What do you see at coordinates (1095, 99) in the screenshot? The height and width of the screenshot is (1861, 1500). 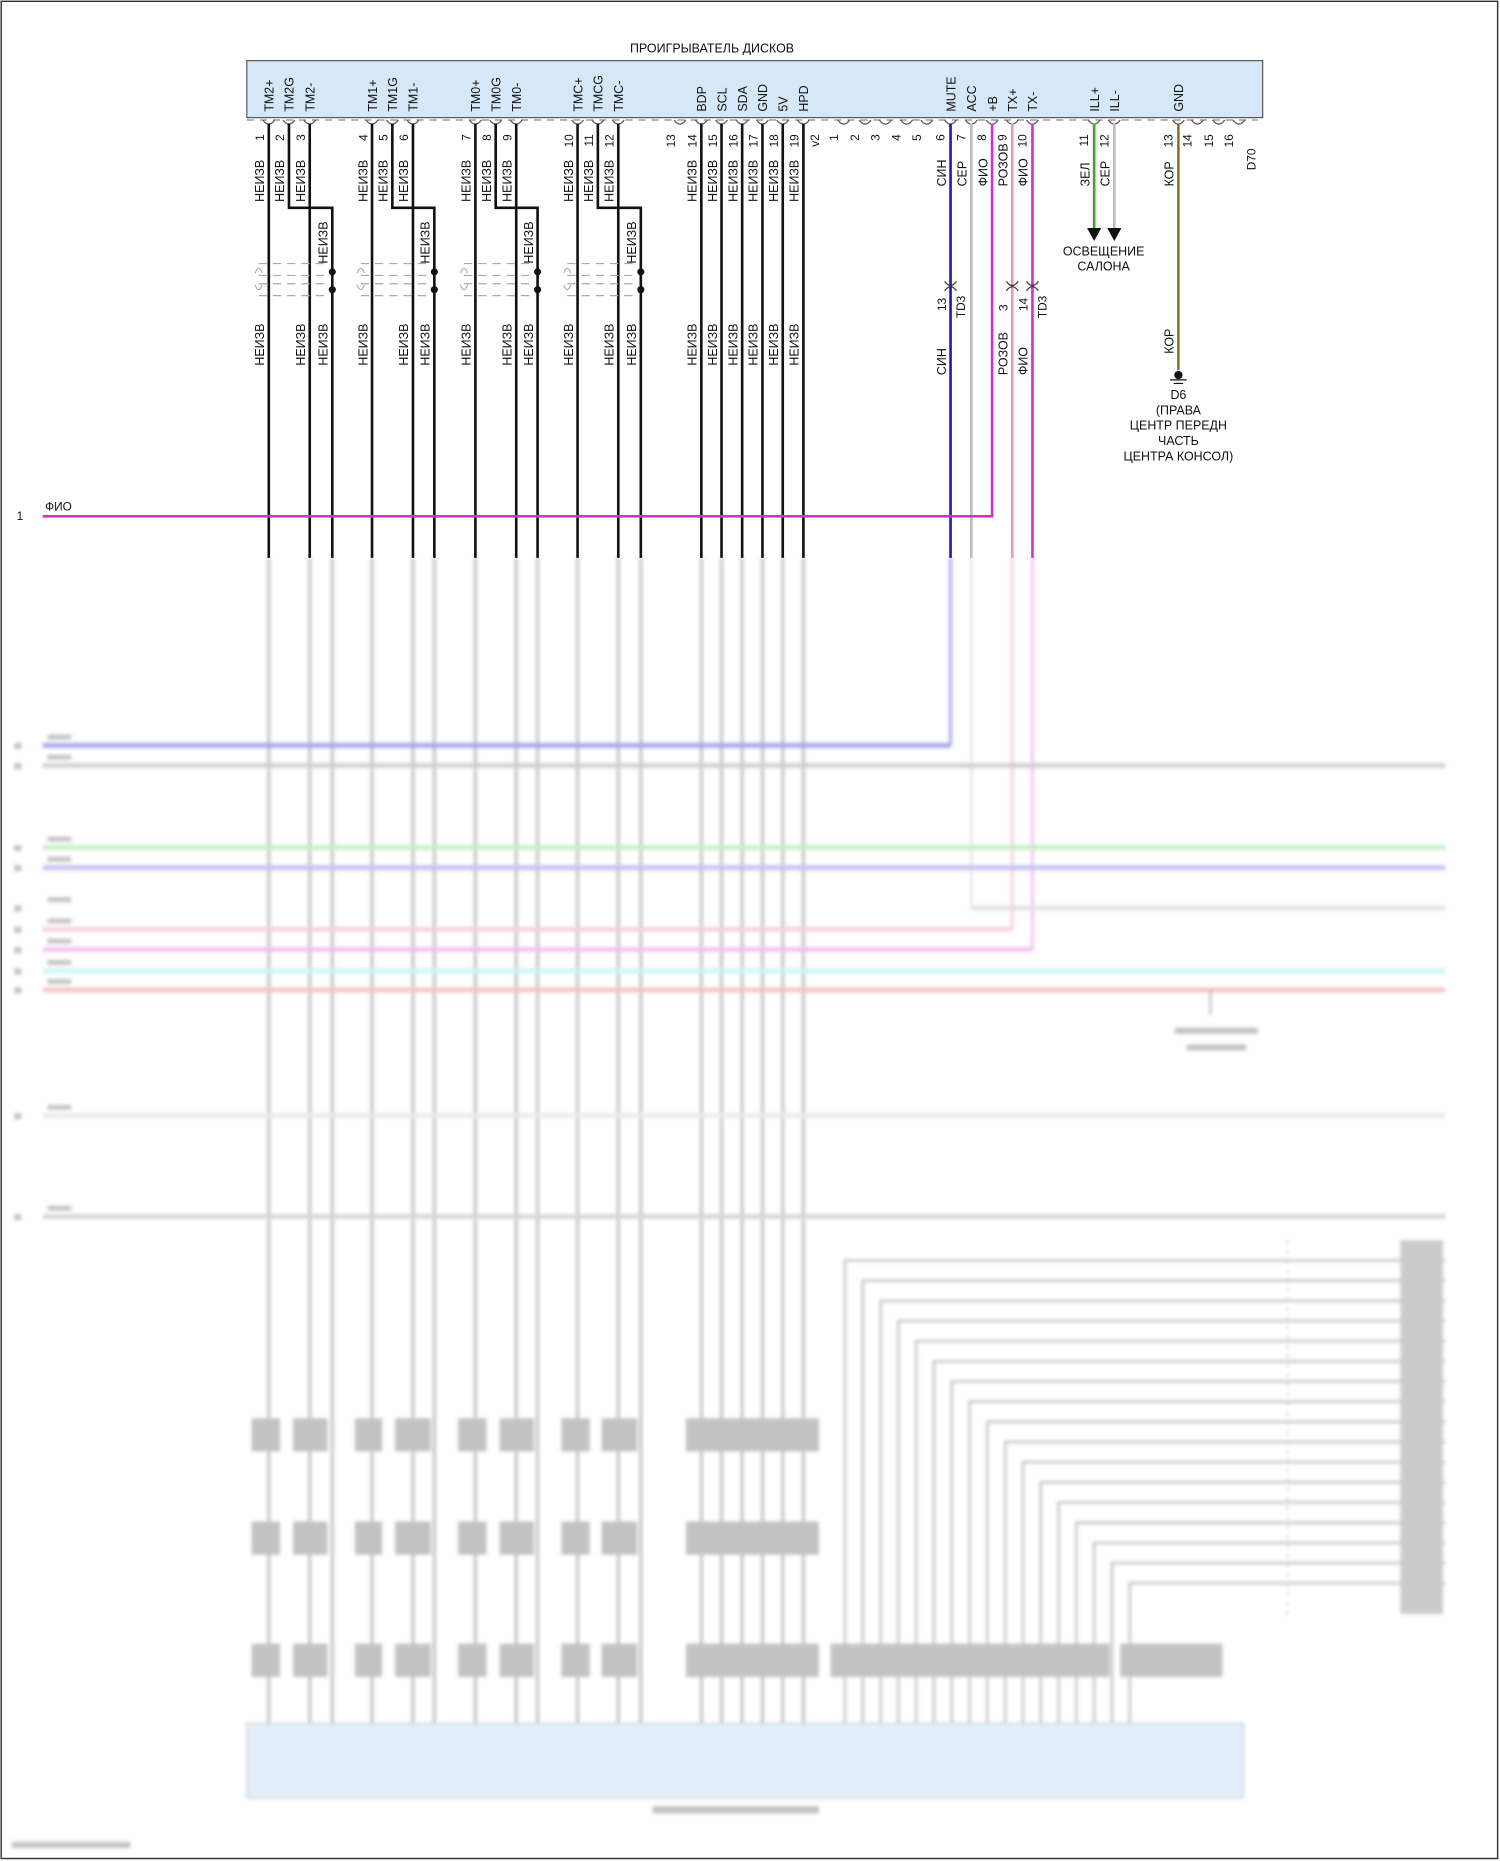 I see `pin-label-ill+: ILL+` at bounding box center [1095, 99].